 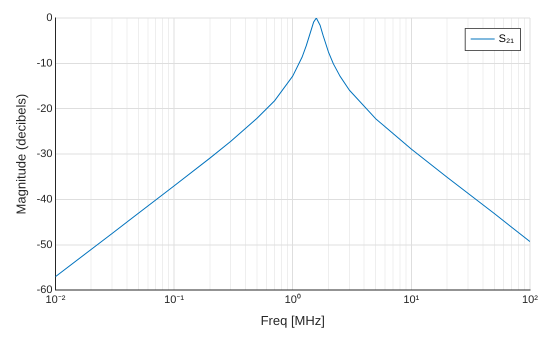 I want to click on y-tick-label: -30, so click(x=44, y=154).